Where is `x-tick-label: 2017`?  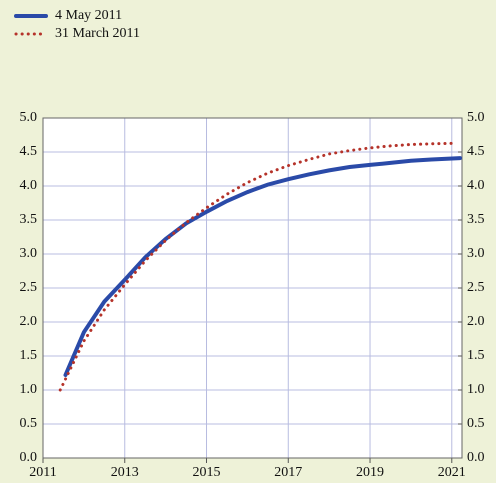
x-tick-label: 2017 is located at coordinates (288, 472).